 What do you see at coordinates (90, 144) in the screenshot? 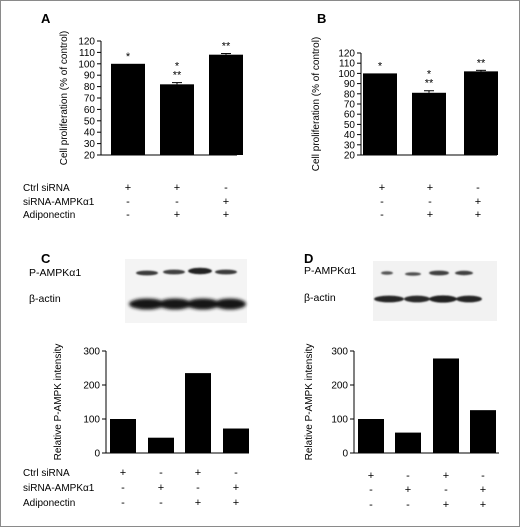
I see `chart-a-y-tick-label: 30` at bounding box center [90, 144].